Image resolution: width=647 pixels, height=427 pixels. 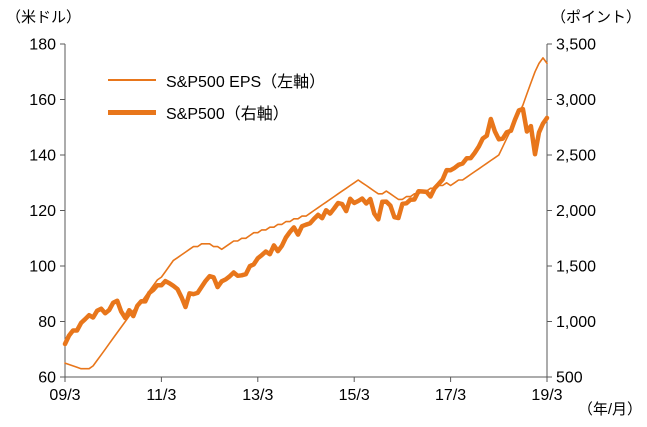 I want to click on index-line-sample, so click(x=132, y=112).